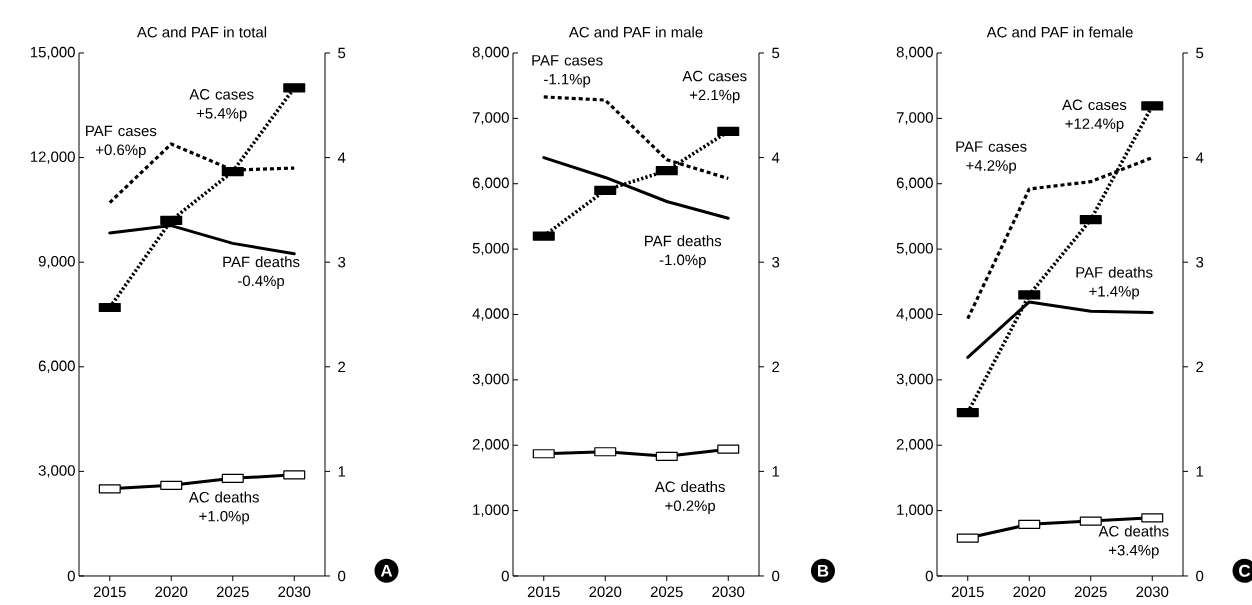 The height and width of the screenshot is (605, 1252). What do you see at coordinates (201, 32) in the screenshot?
I see `chart-title: AC and PAF in total` at bounding box center [201, 32].